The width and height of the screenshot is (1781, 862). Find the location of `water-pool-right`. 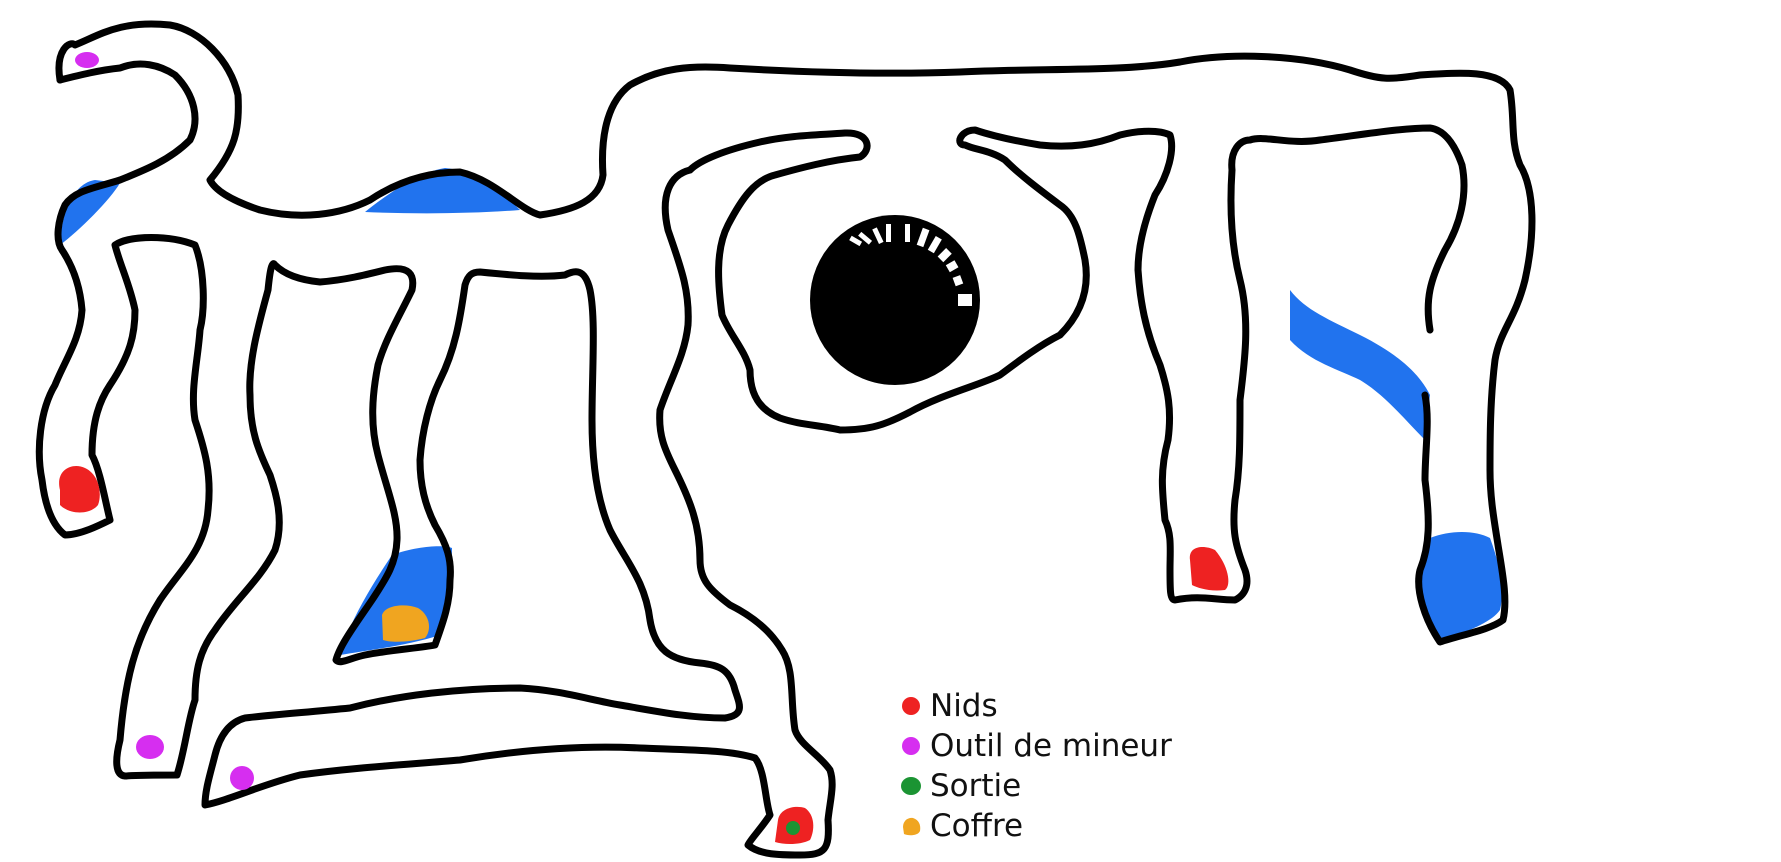

water-pool-right is located at coordinates (1460, 587).